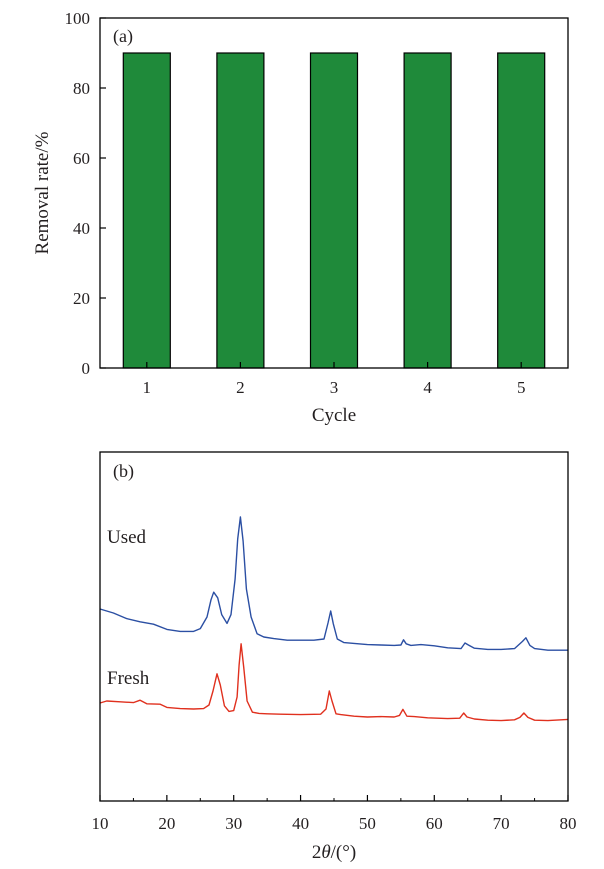 Image resolution: width=604 pixels, height=869 pixels. What do you see at coordinates (334, 682) in the screenshot?
I see `series-line-fresh` at bounding box center [334, 682].